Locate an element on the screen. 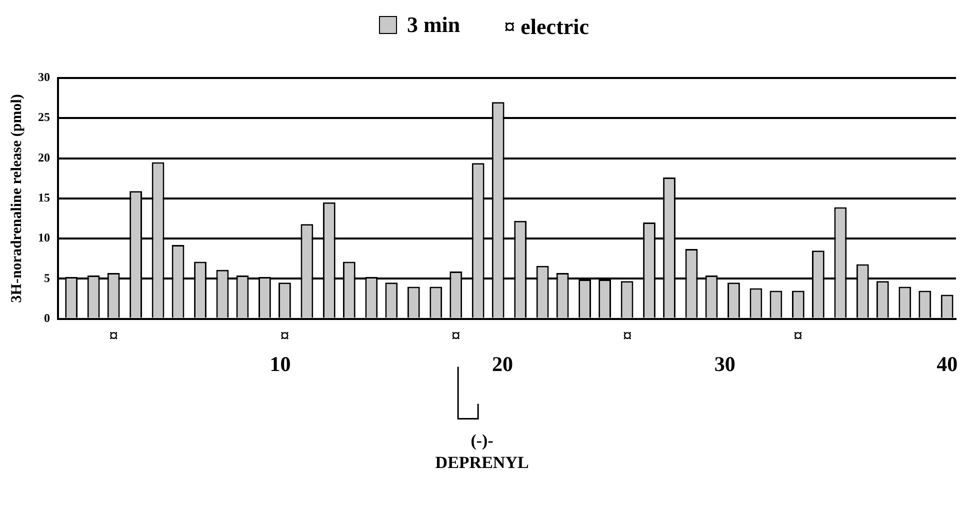  x-tick-label: 10 is located at coordinates (280, 364).